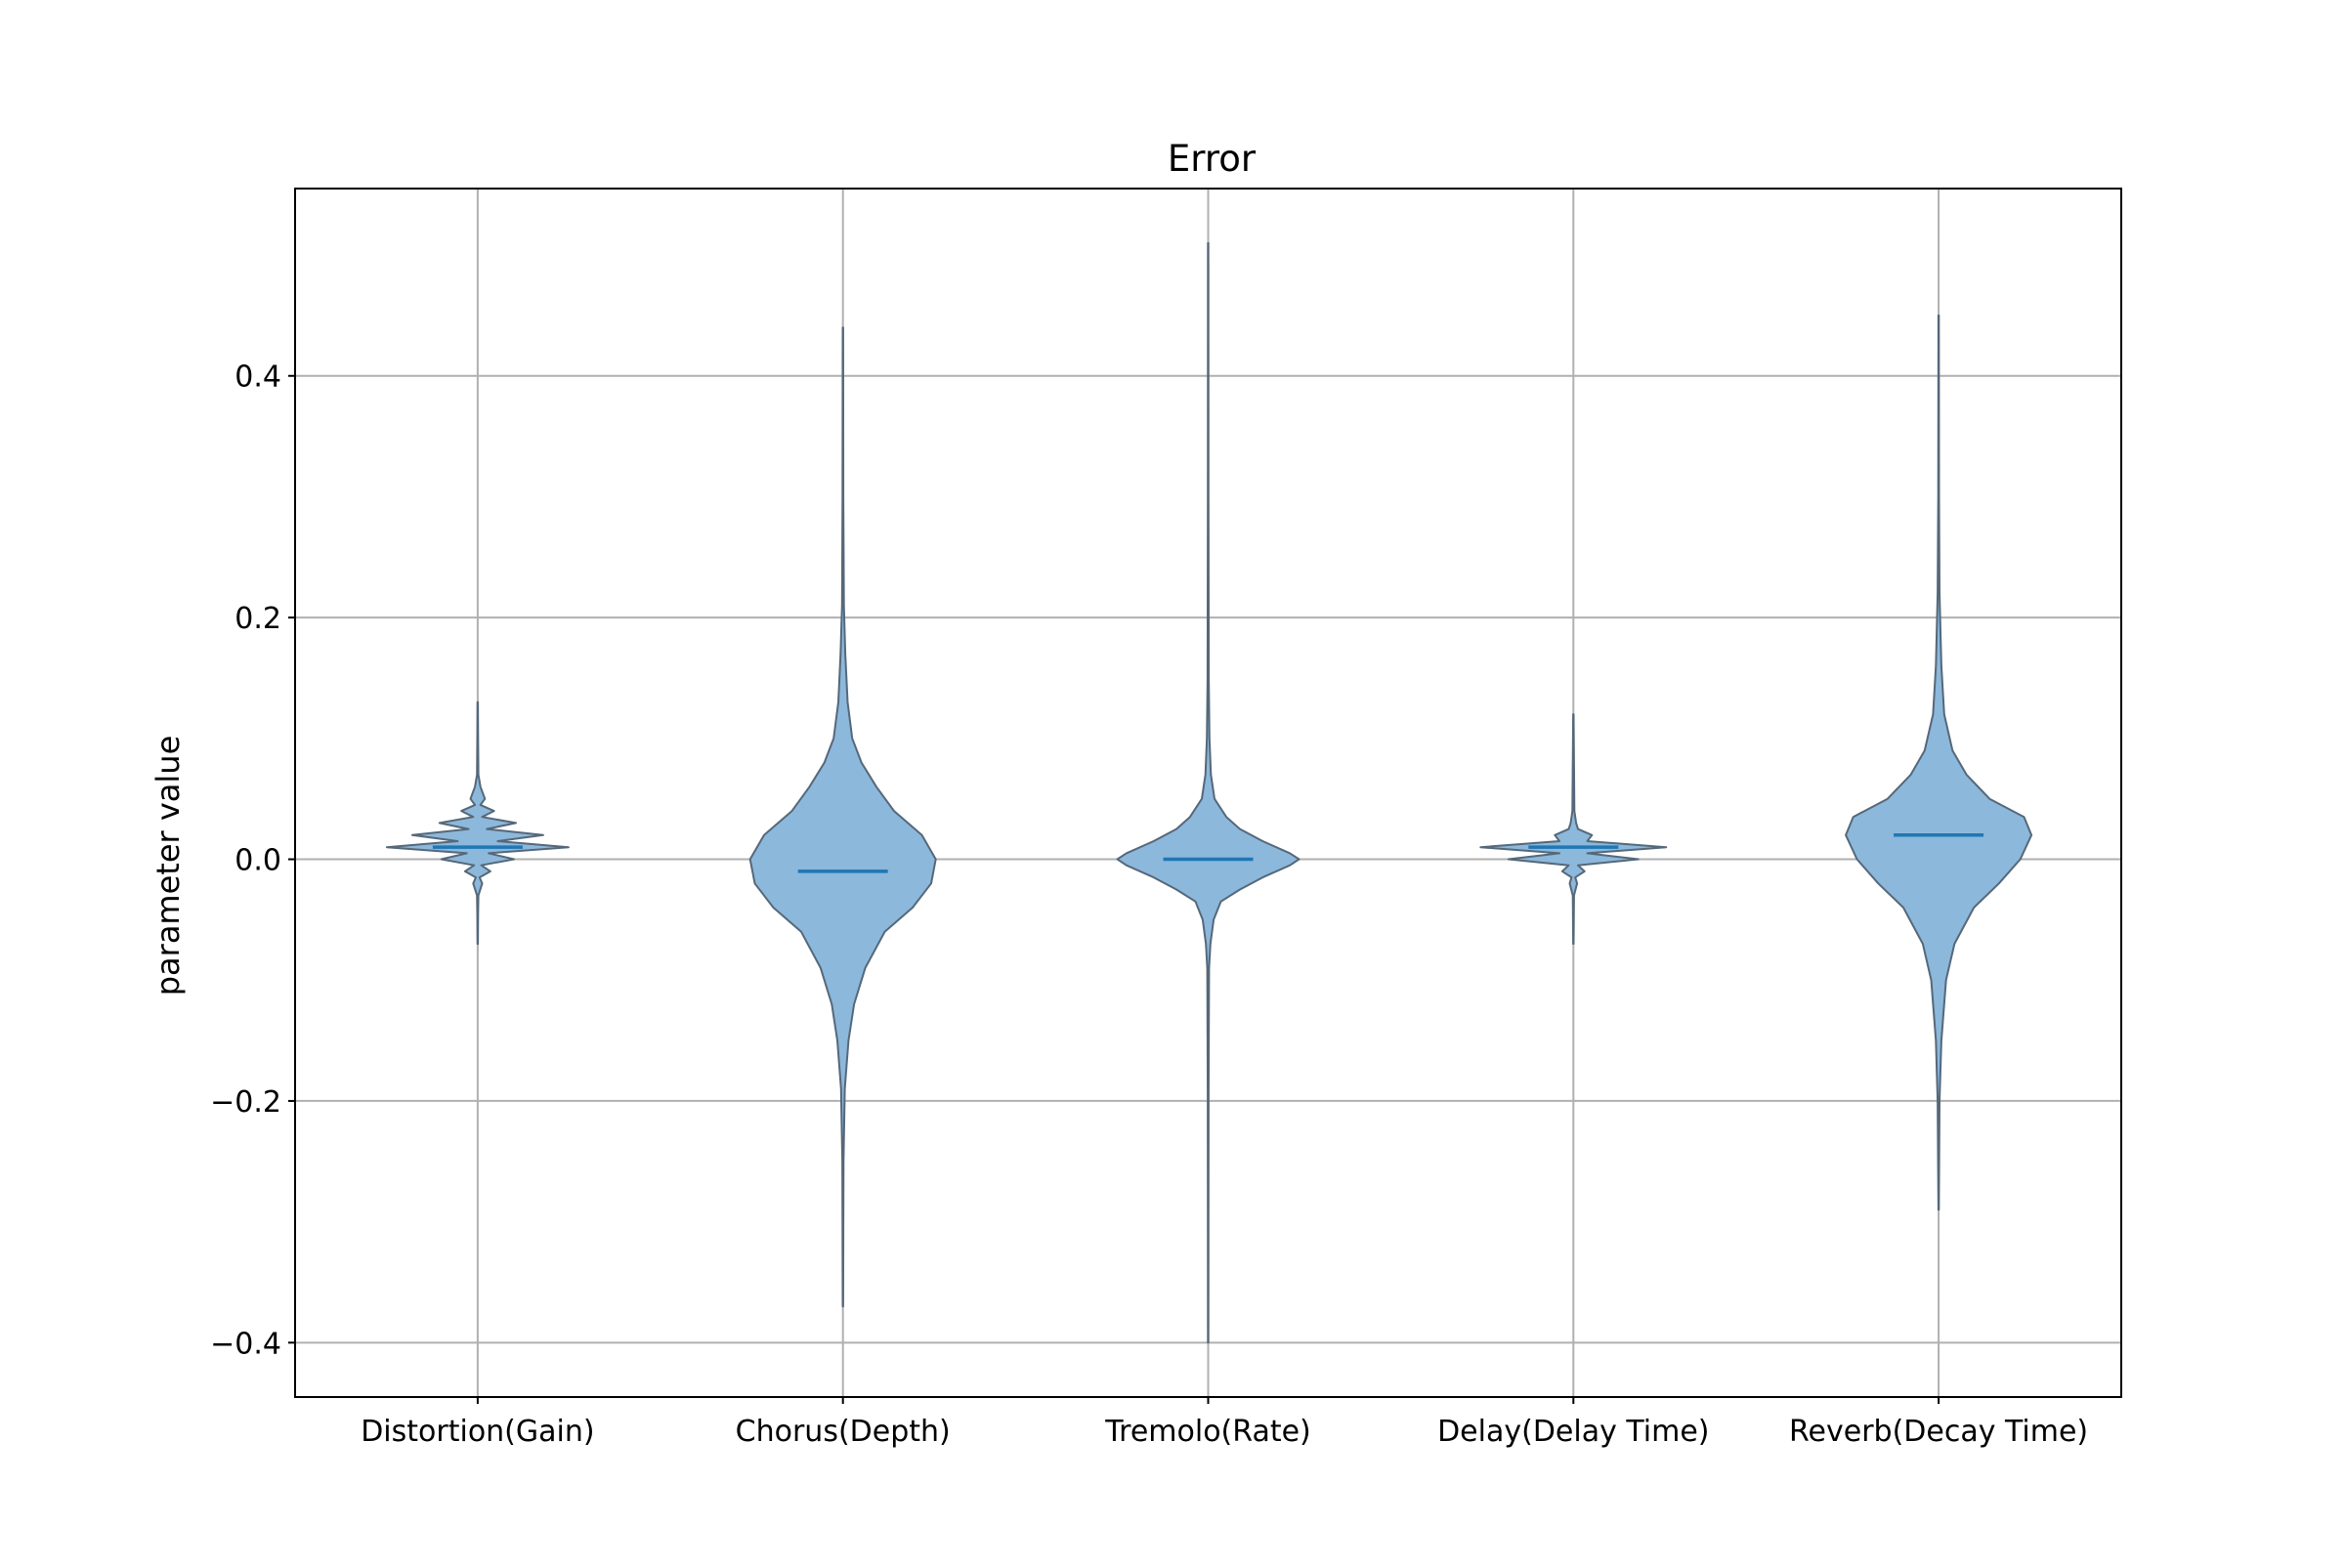  I want to click on x-tick-label: Distortion(Gain), so click(477, 1432).